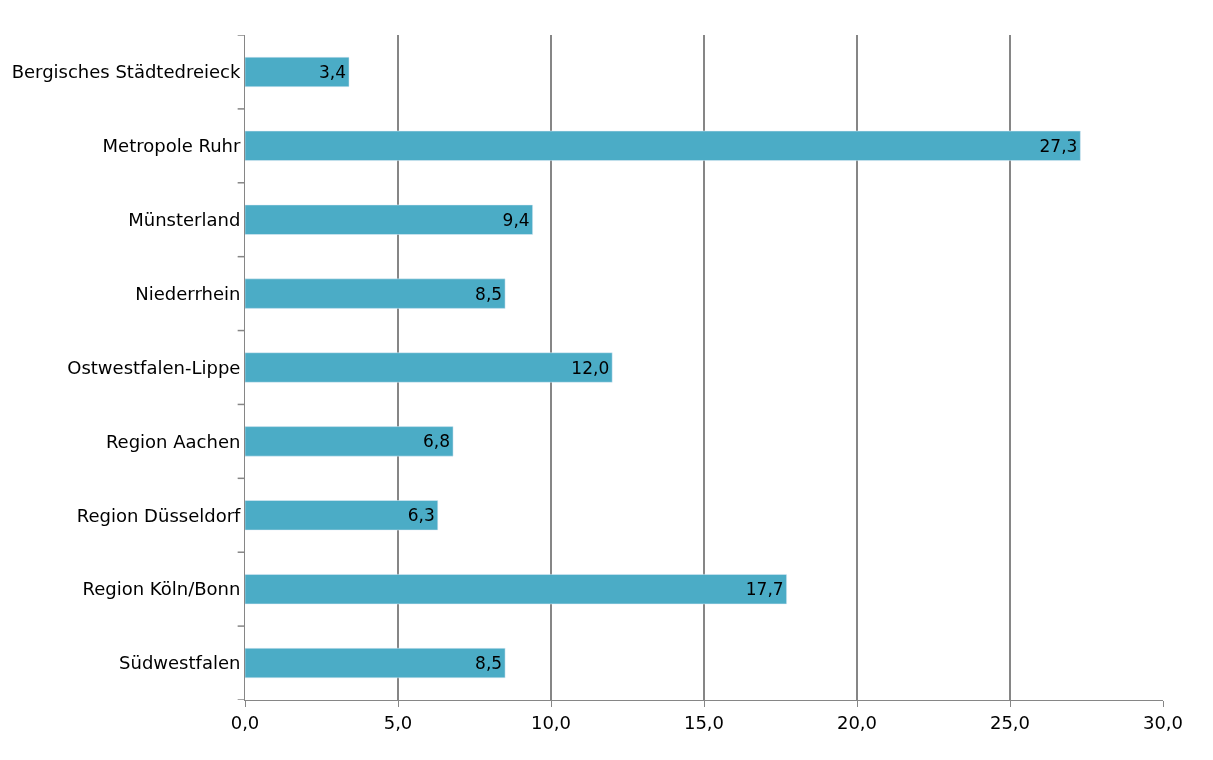  I want to click on x-tick-label: 30,0, so click(1163, 722).